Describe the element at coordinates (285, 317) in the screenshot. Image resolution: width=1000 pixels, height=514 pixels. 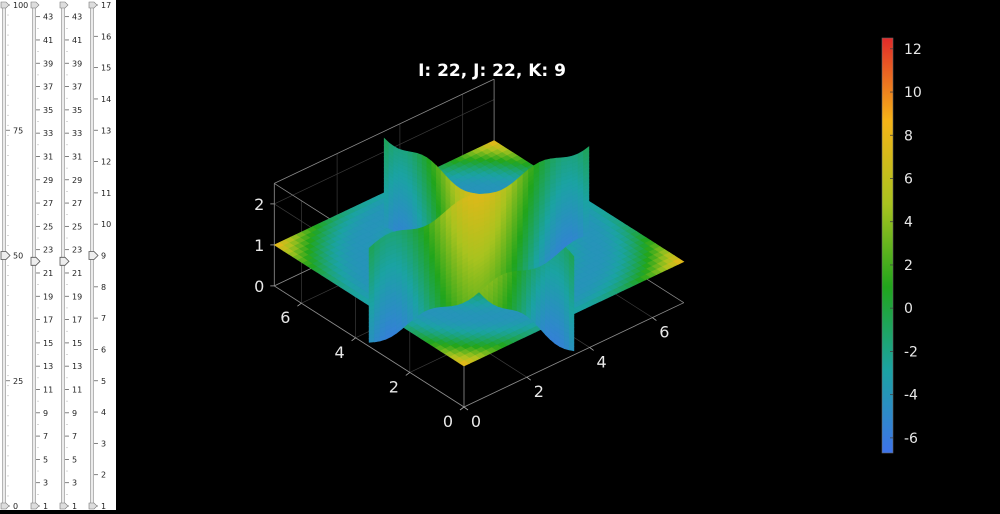
I see `y-tick-label: 6` at that location.